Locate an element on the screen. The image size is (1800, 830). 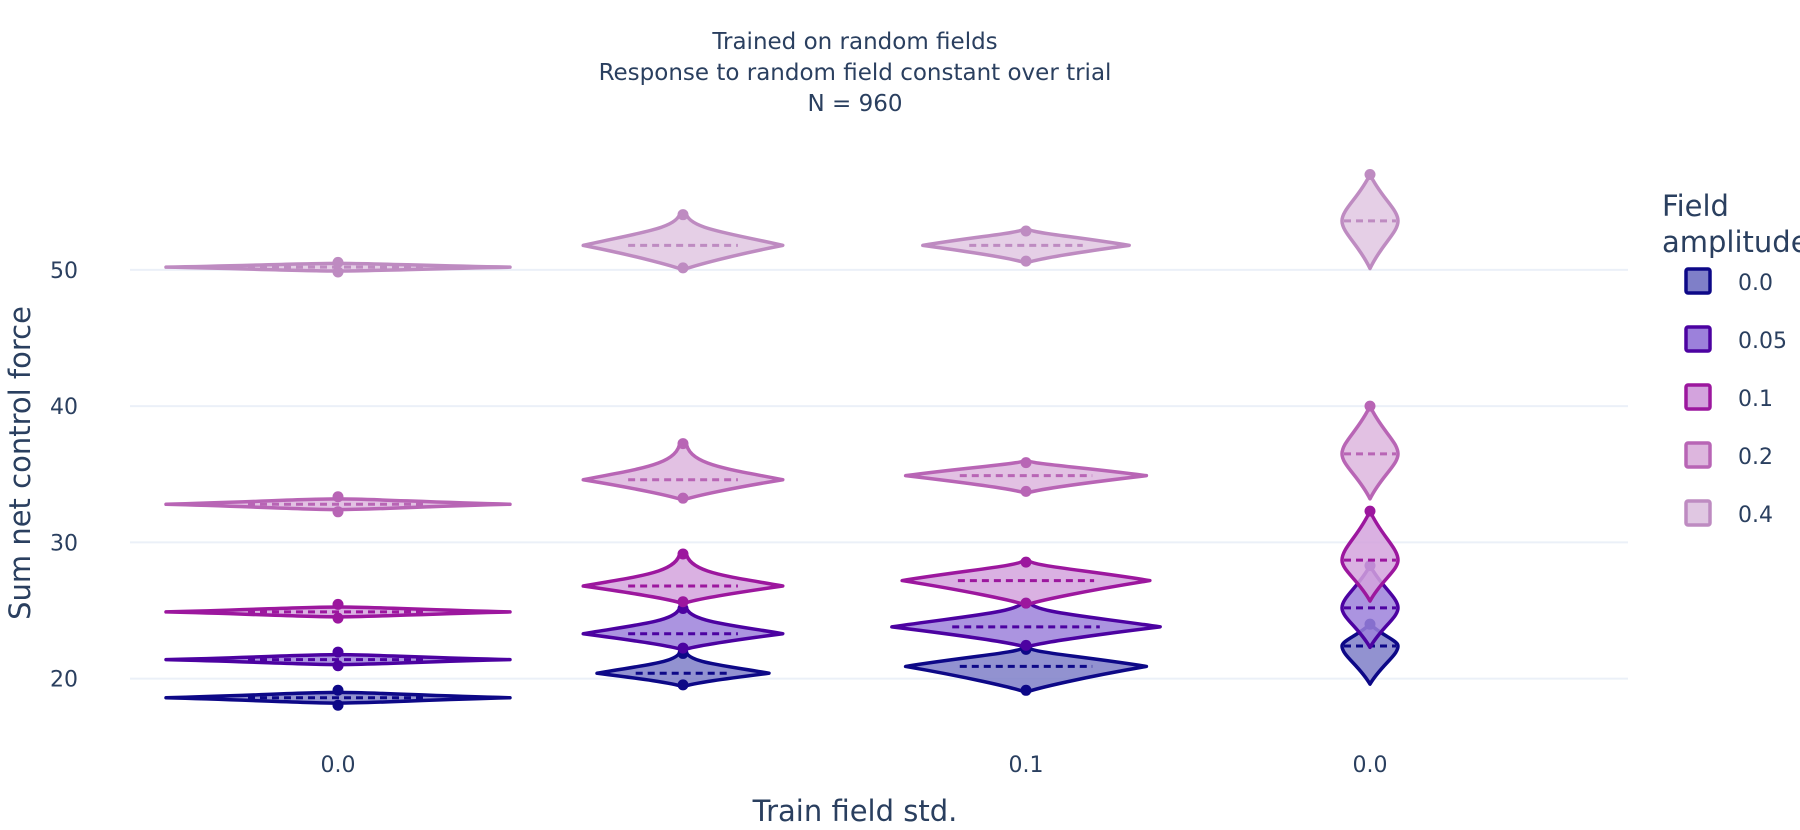
series-0.05 is located at coordinates (782, 616).